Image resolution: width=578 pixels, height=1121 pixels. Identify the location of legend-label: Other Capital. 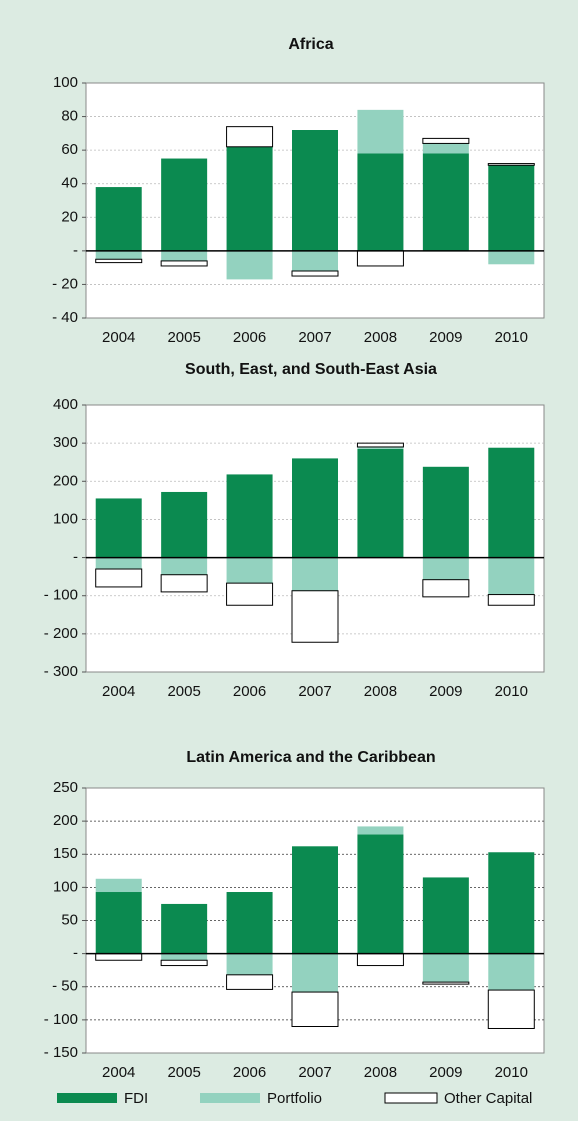
(488, 1098).